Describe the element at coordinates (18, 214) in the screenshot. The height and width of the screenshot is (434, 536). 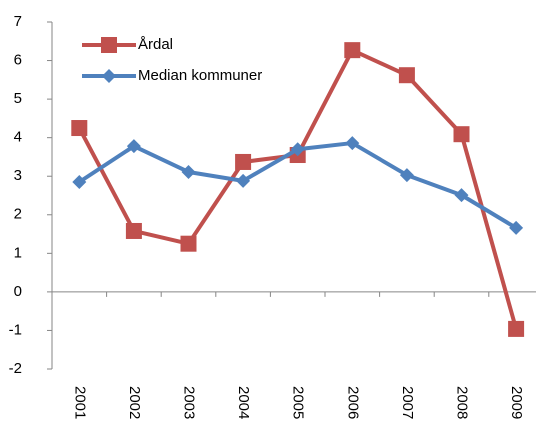
I see `y-tick-label: 2` at that location.